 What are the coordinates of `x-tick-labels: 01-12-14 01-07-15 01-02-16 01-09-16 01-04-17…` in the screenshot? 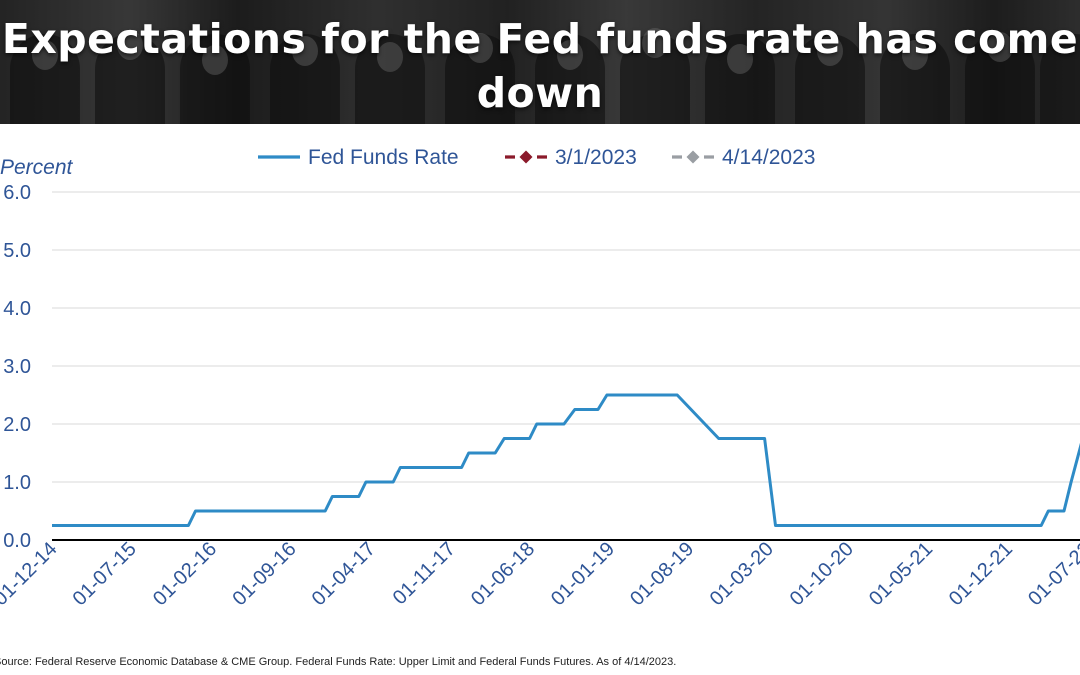 It's located at (540, 574).